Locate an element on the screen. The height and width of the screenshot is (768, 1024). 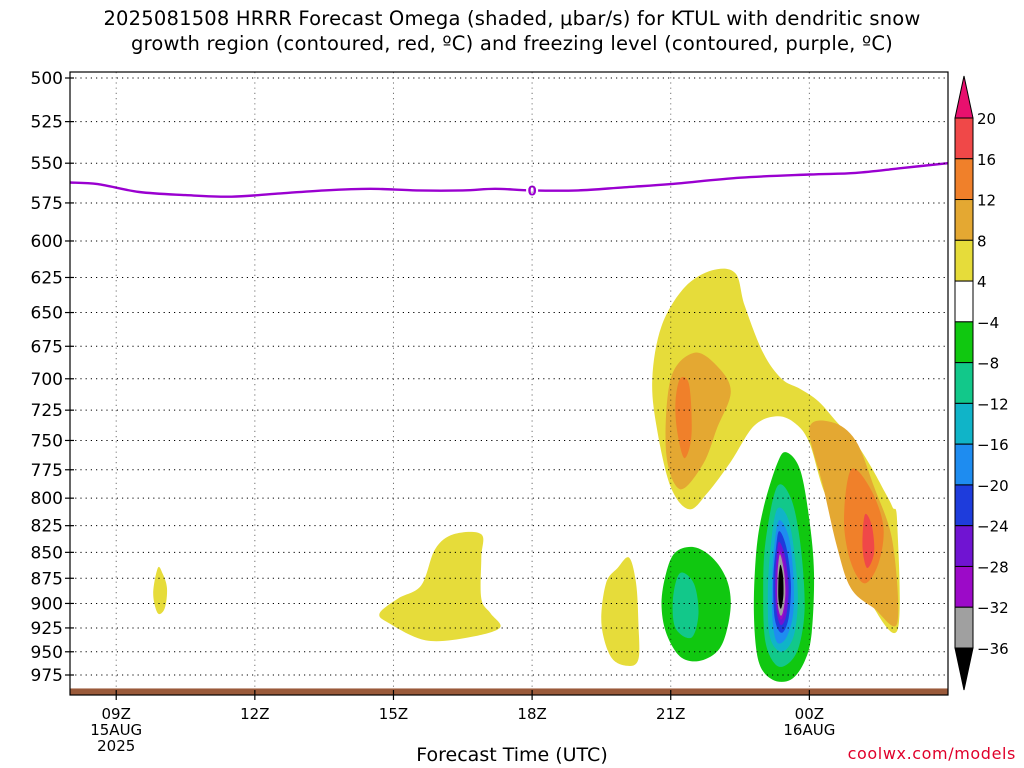
y-tick-label-600: 600 is located at coordinates (47, 242).